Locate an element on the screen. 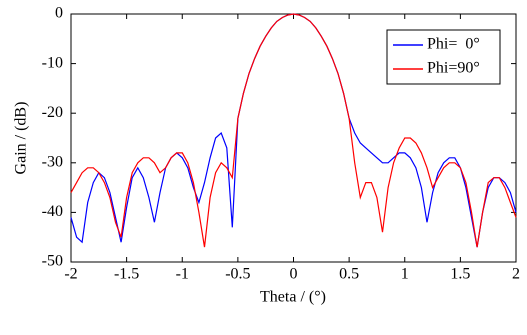 The width and height of the screenshot is (527, 335). y-tick-label: 0 is located at coordinates (59, 13).